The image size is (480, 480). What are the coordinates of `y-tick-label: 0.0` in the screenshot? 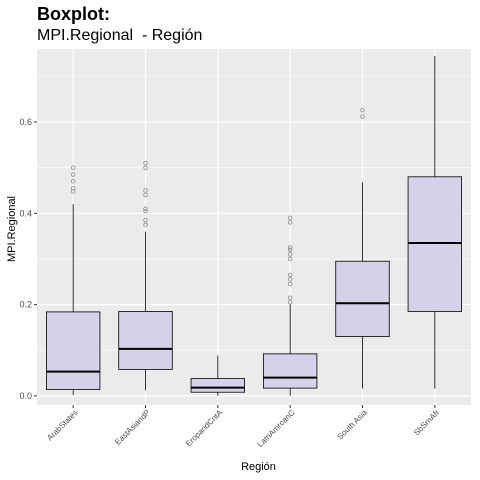 It's located at (25, 396).